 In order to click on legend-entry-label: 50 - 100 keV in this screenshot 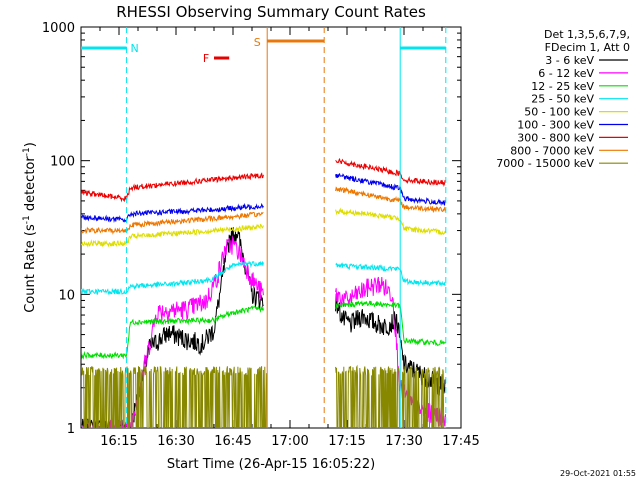, I will do `click(559, 112)`.